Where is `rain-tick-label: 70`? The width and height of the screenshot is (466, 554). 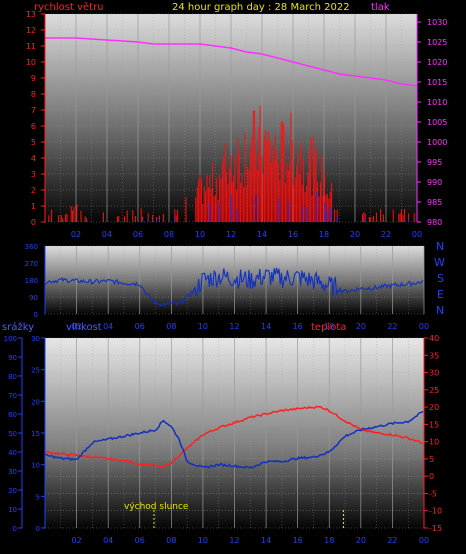 rain-tick-label: 70 is located at coordinates (12, 396).